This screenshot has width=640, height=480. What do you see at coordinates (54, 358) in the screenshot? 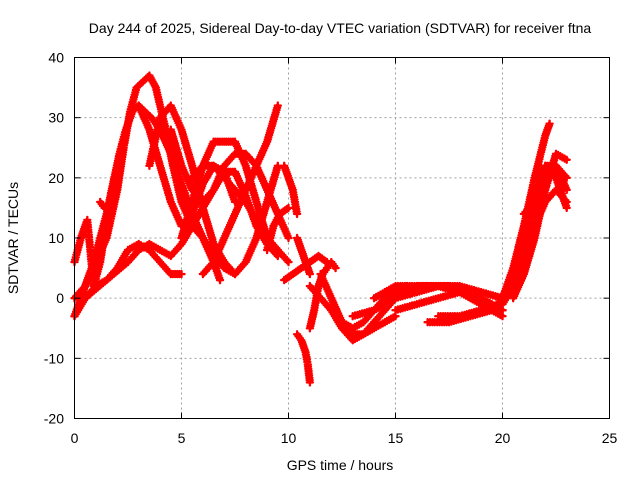
I see `y-tick-label: -10` at bounding box center [54, 358].